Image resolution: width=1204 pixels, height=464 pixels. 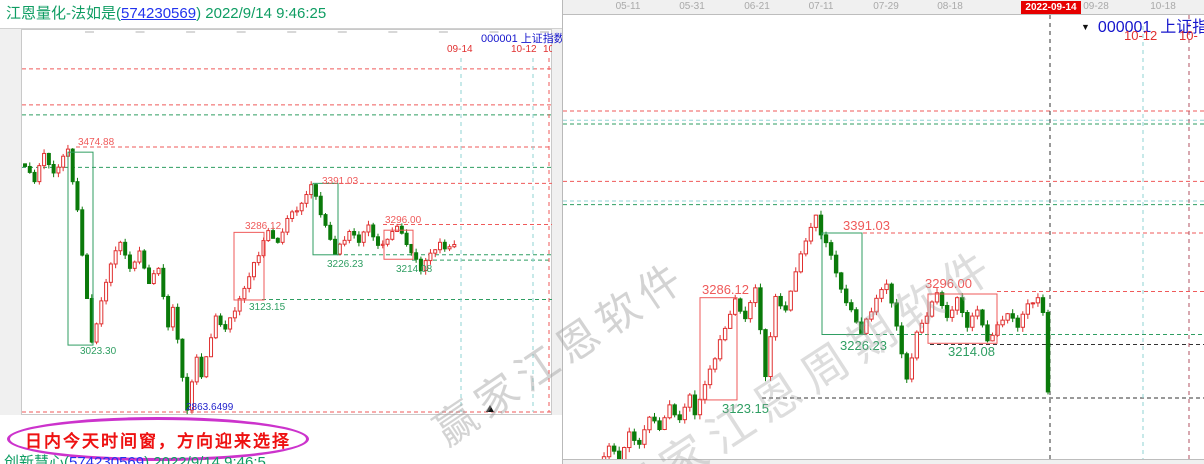 What do you see at coordinates (1163, 6) in the screenshot?
I see `date-axis-label: 10-18` at bounding box center [1163, 6].